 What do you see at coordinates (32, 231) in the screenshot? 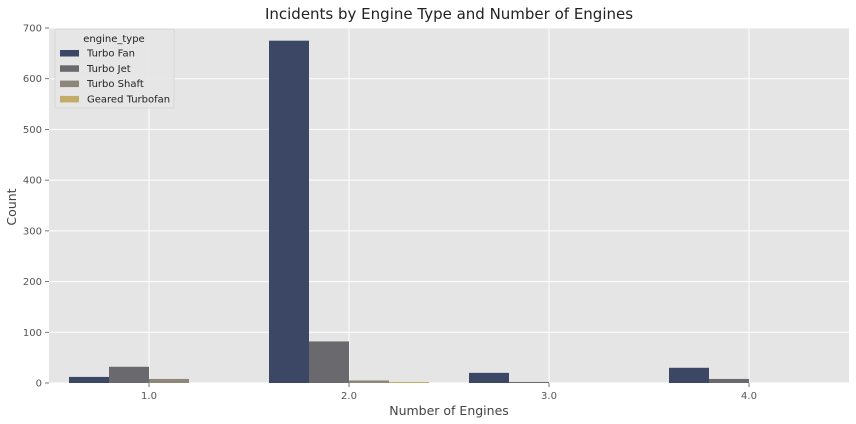
I see `y-tick-label: 300` at bounding box center [32, 231].